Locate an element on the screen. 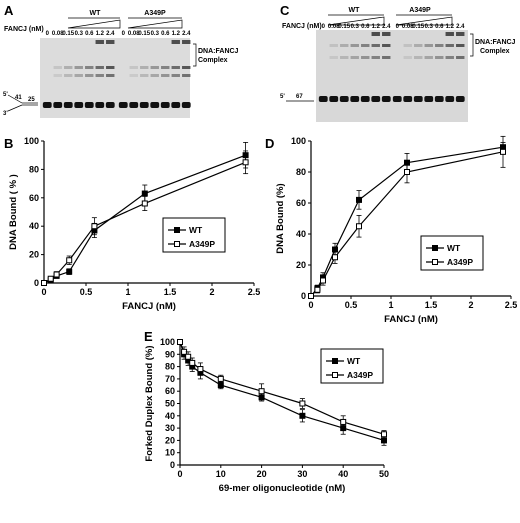 Image resolution: width=520 pixels, height=523 pixels. panel-c-lane-label: 0.3 is located at coordinates (429, 27).